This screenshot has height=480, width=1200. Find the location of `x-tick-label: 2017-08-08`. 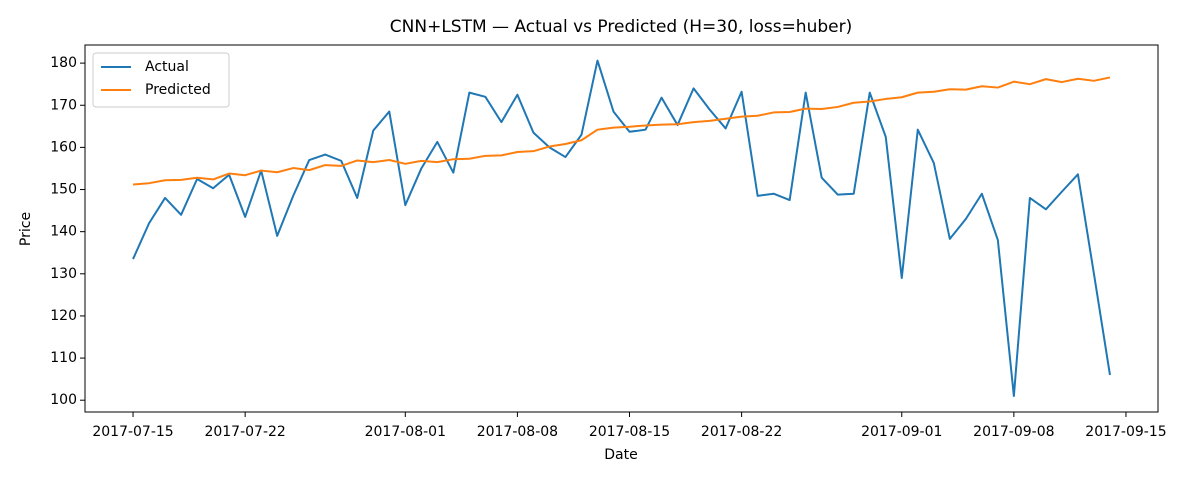

x-tick-label: 2017-08-08 is located at coordinates (517, 432).